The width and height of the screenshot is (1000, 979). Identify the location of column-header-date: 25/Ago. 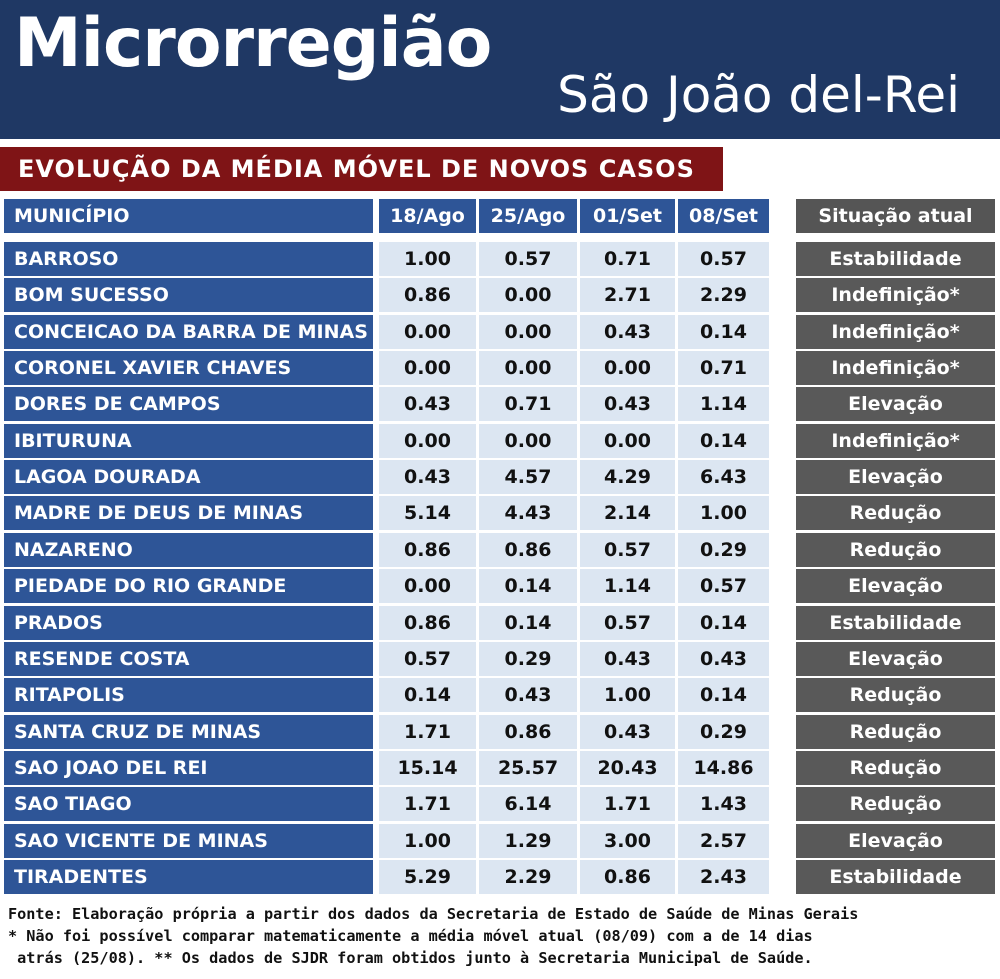
(528, 216).